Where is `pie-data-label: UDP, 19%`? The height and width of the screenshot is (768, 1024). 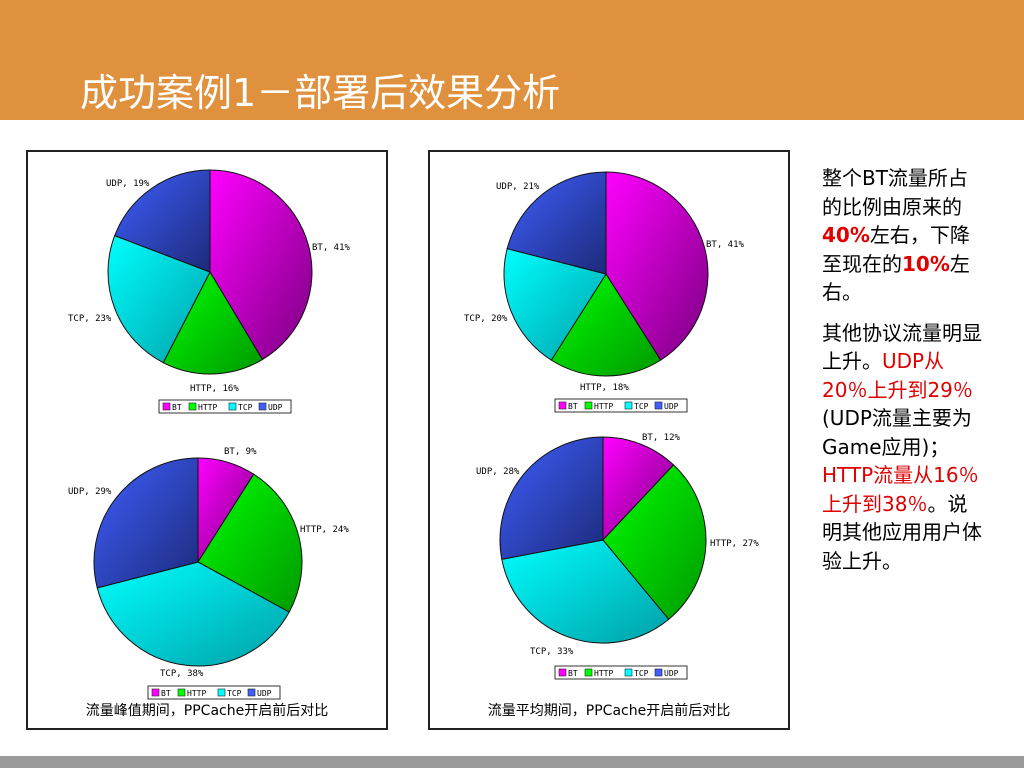
pie-data-label: UDP, 19% is located at coordinates (128, 184).